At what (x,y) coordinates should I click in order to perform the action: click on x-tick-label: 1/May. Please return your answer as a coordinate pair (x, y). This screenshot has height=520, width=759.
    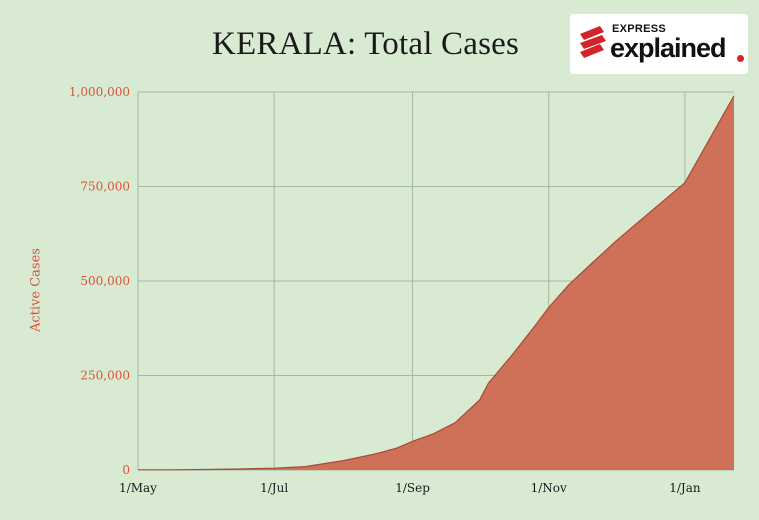
    Looking at the image, I should click on (138, 488).